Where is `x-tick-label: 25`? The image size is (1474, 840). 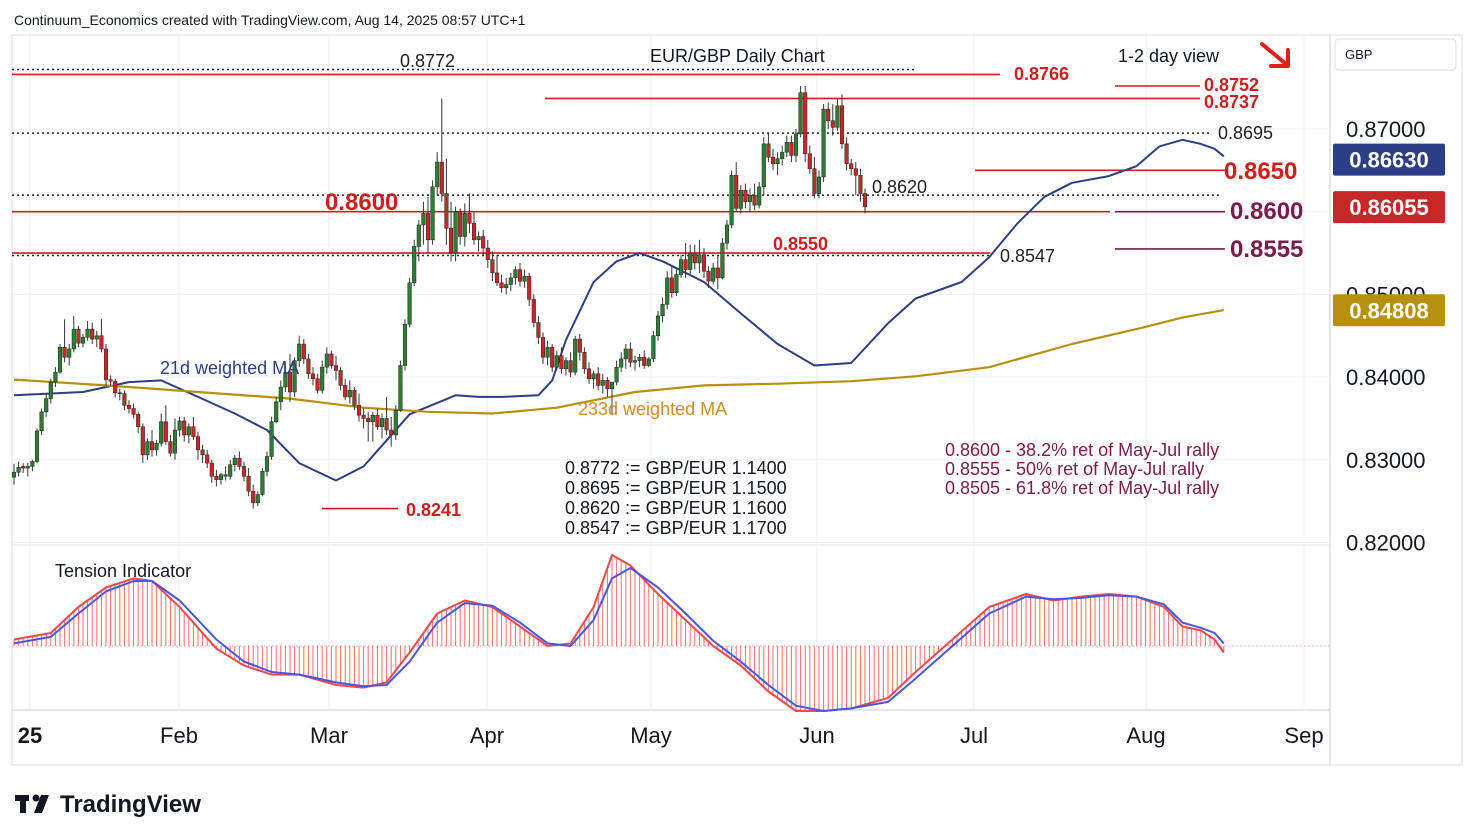 x-tick-label: 25 is located at coordinates (30, 735).